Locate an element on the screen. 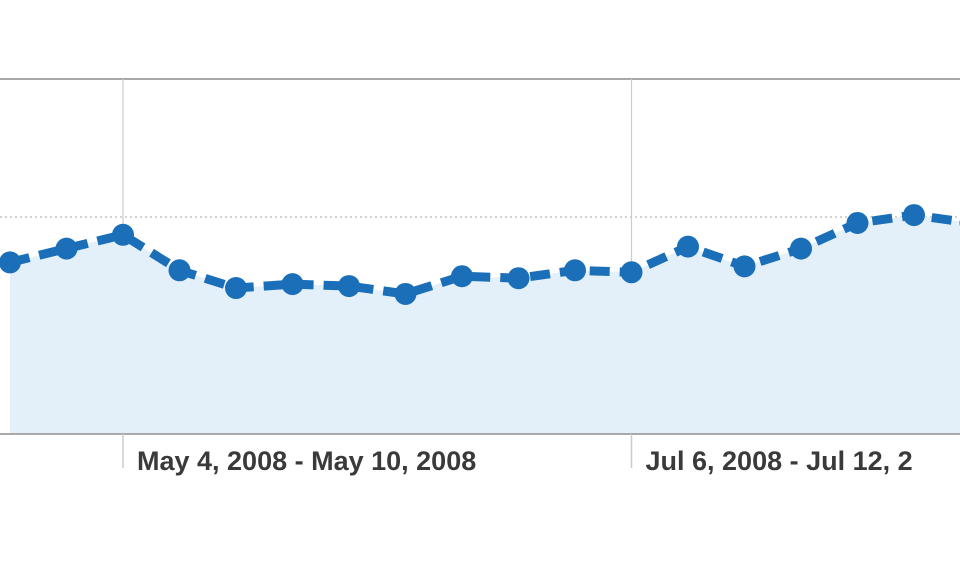 This screenshot has width=960, height=585. x-tick-label: May 4, 2008 - May 10, 2008 is located at coordinates (306, 461).